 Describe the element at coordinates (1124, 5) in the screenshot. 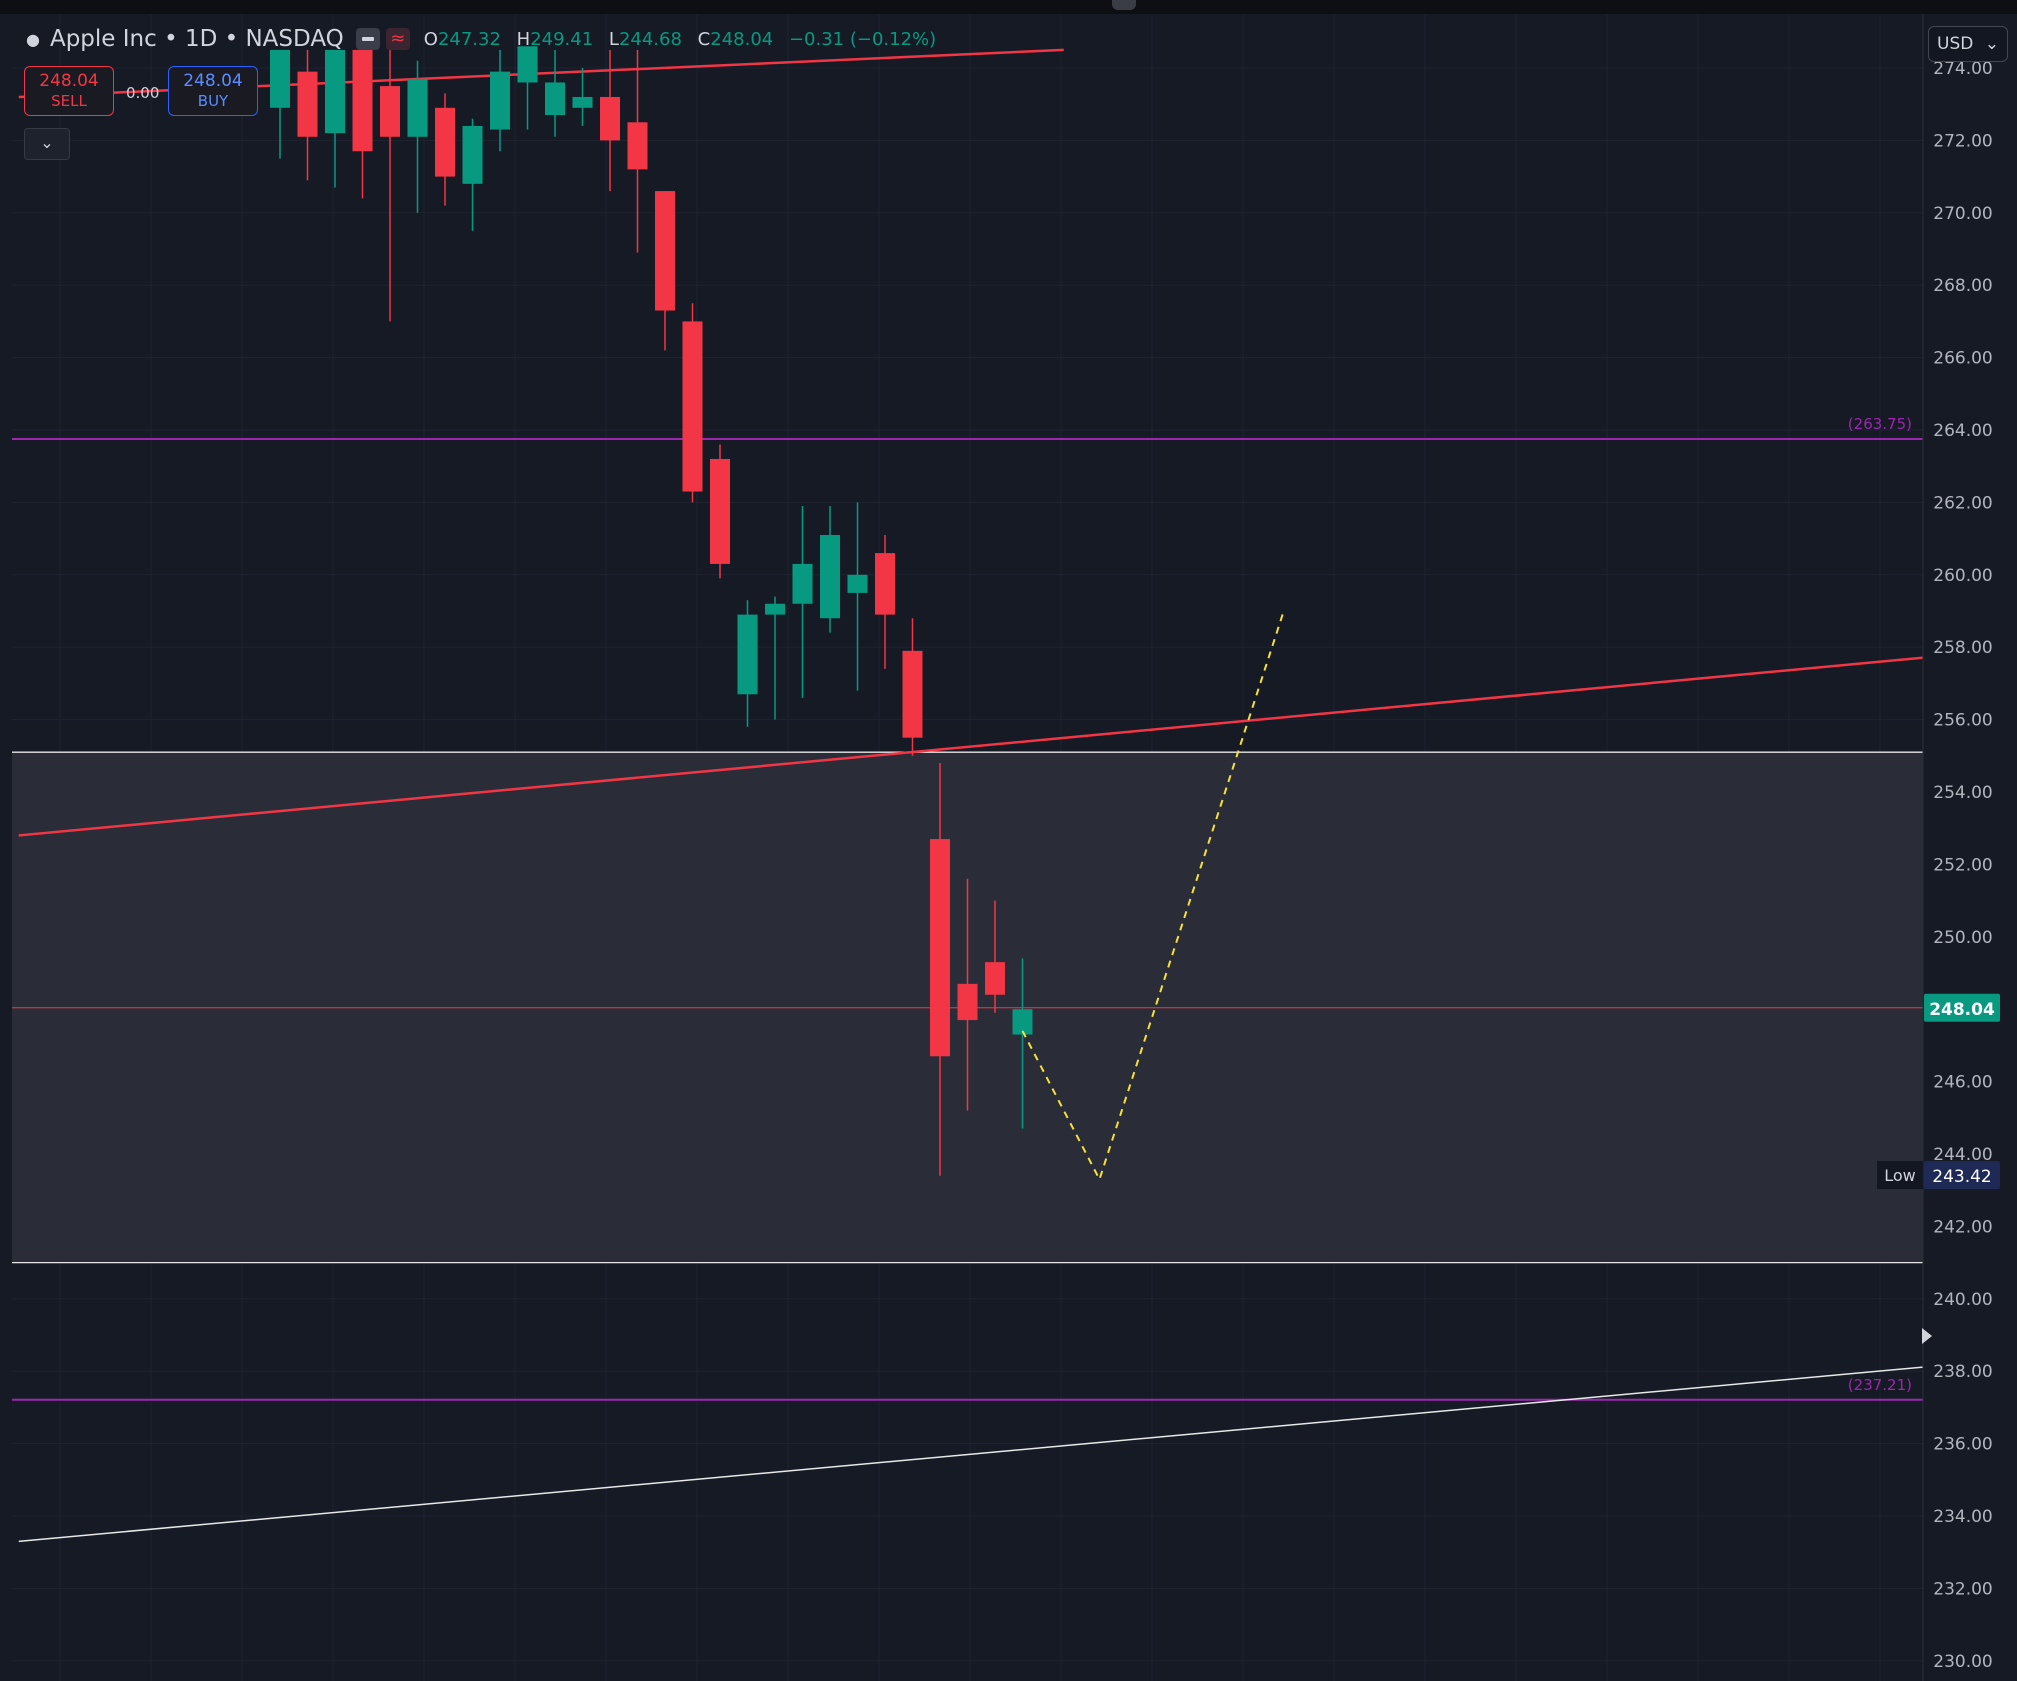

I see `toolbar-handle` at that location.